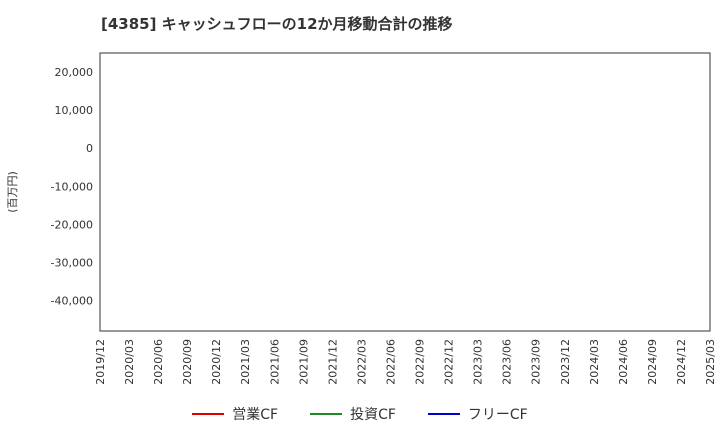  I want to click on x-tick-label: 2024/03, so click(594, 362).